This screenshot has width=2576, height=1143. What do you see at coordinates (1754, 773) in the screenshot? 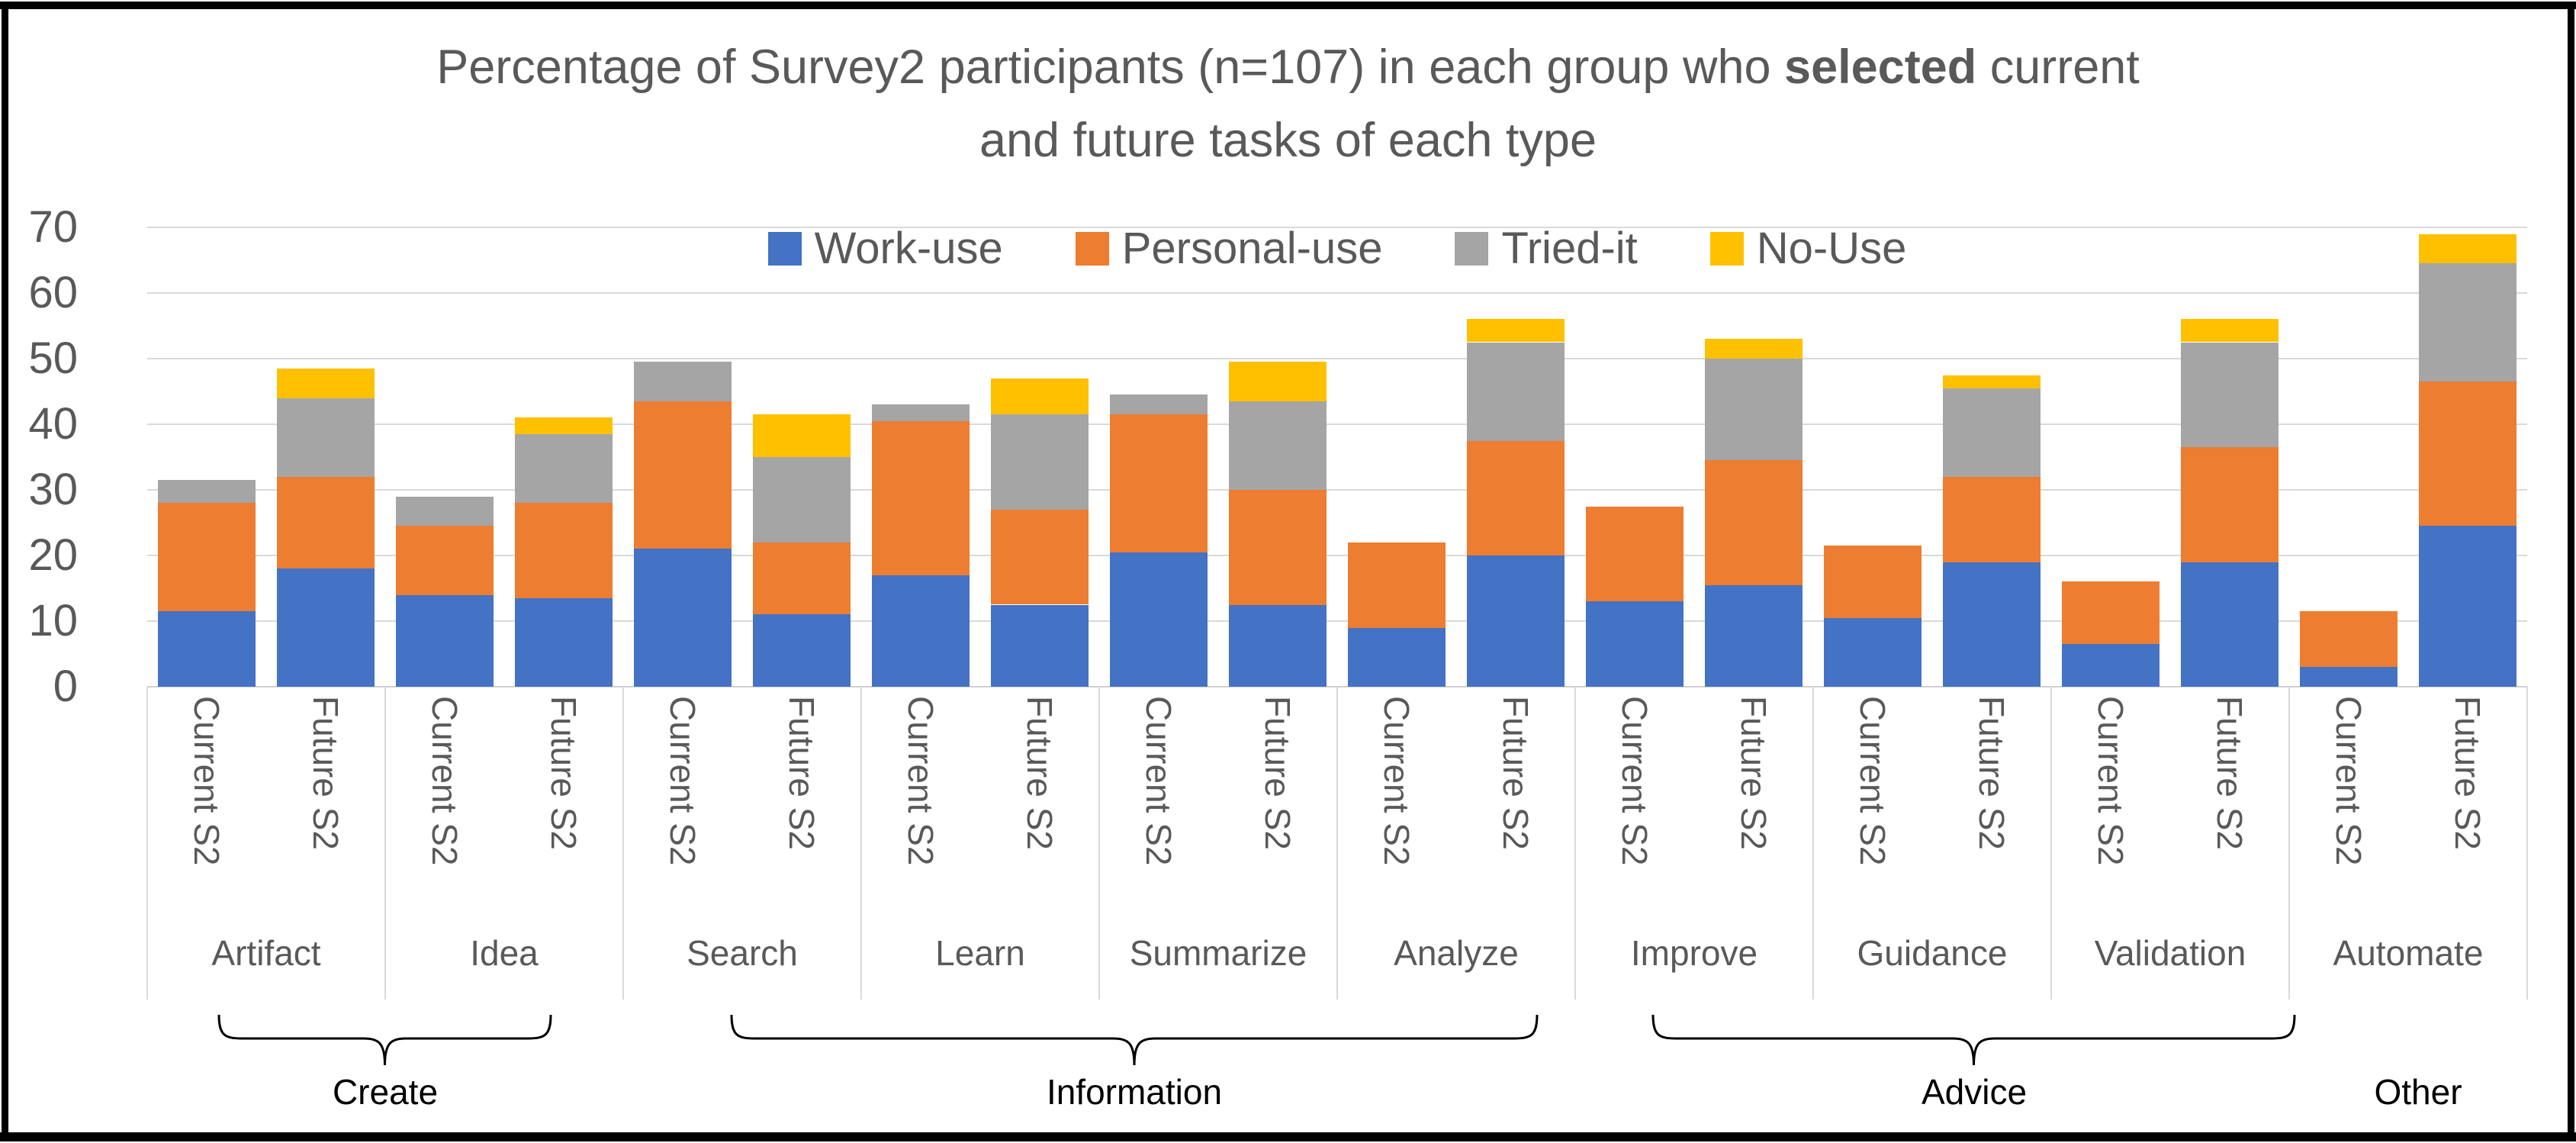
I see `x-tick-label-improve-future-s2: Future S2` at bounding box center [1754, 773].